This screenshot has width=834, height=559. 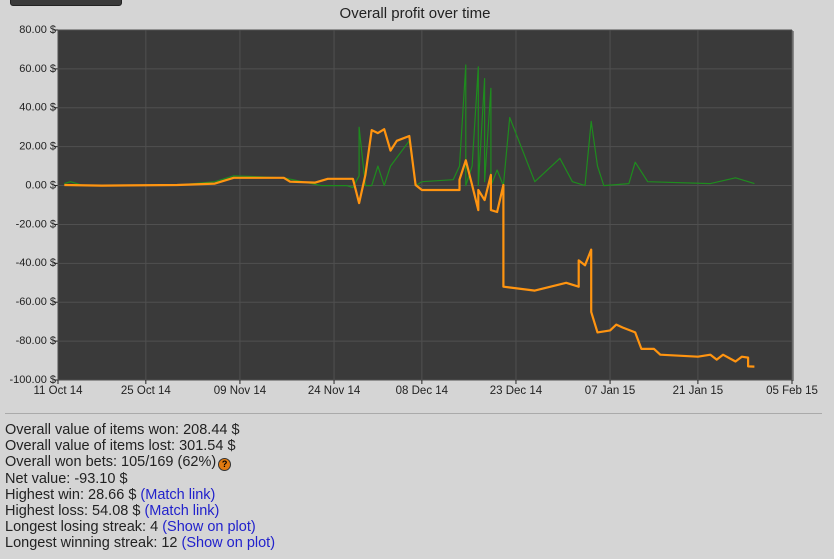 I want to click on stat-row: Overall won bets: 105/169 (62%)?, so click(x=140, y=462).